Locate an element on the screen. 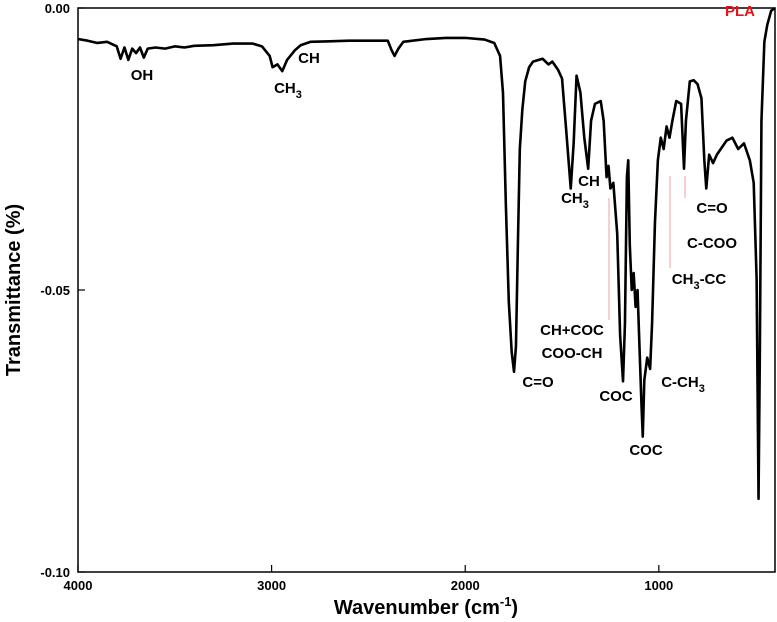  annotation: OH is located at coordinates (142, 75).